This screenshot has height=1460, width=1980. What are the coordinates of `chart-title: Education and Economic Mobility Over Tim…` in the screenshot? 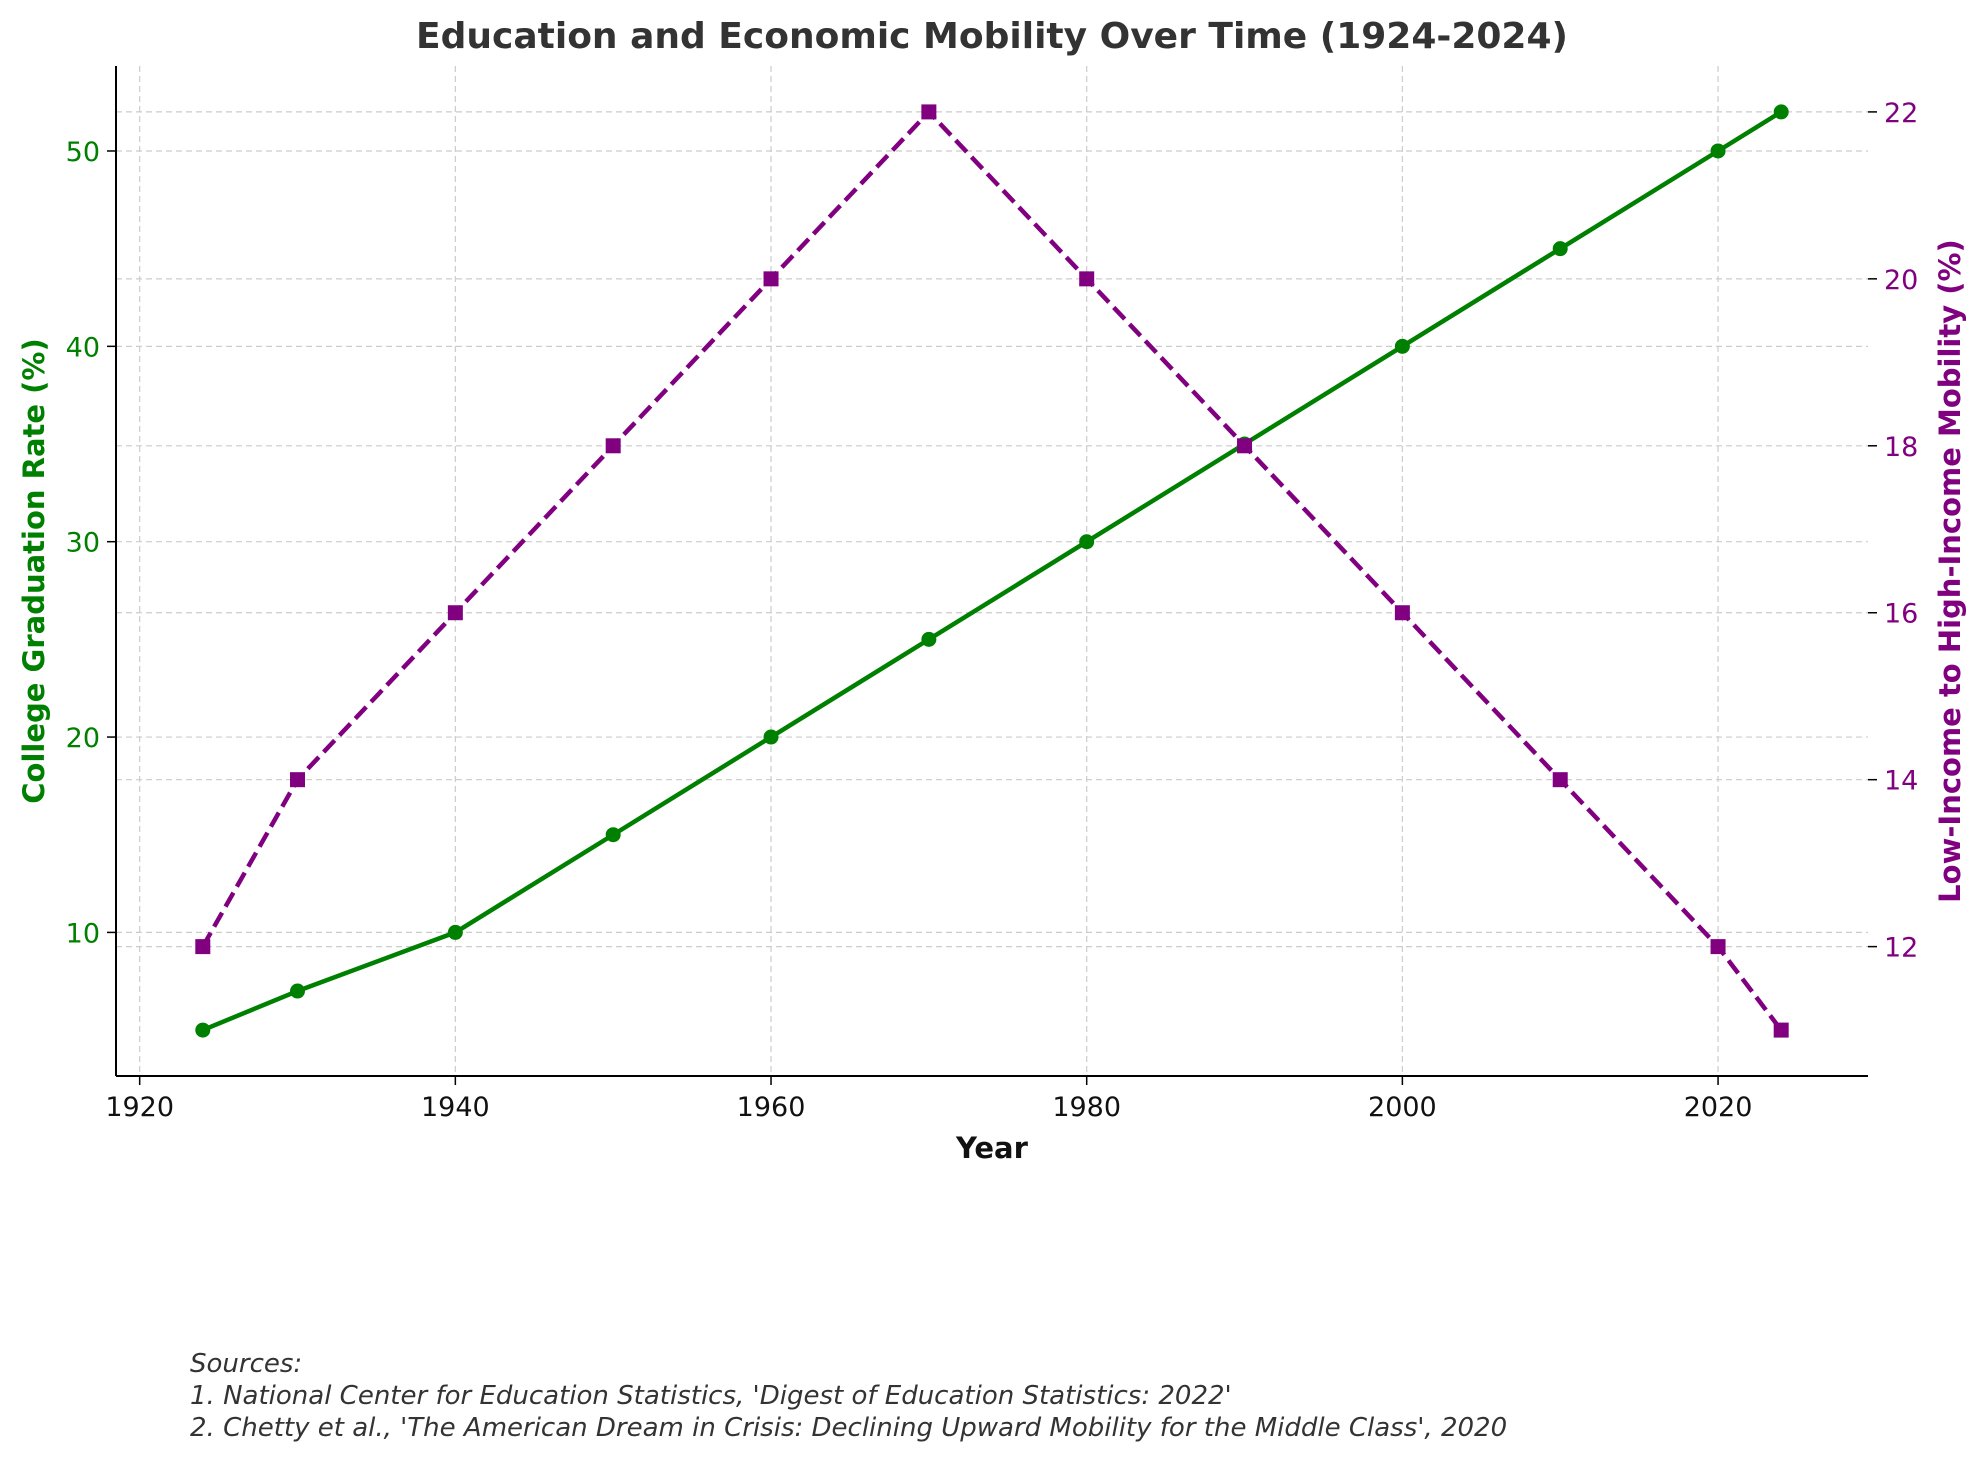 It's located at (992, 36).